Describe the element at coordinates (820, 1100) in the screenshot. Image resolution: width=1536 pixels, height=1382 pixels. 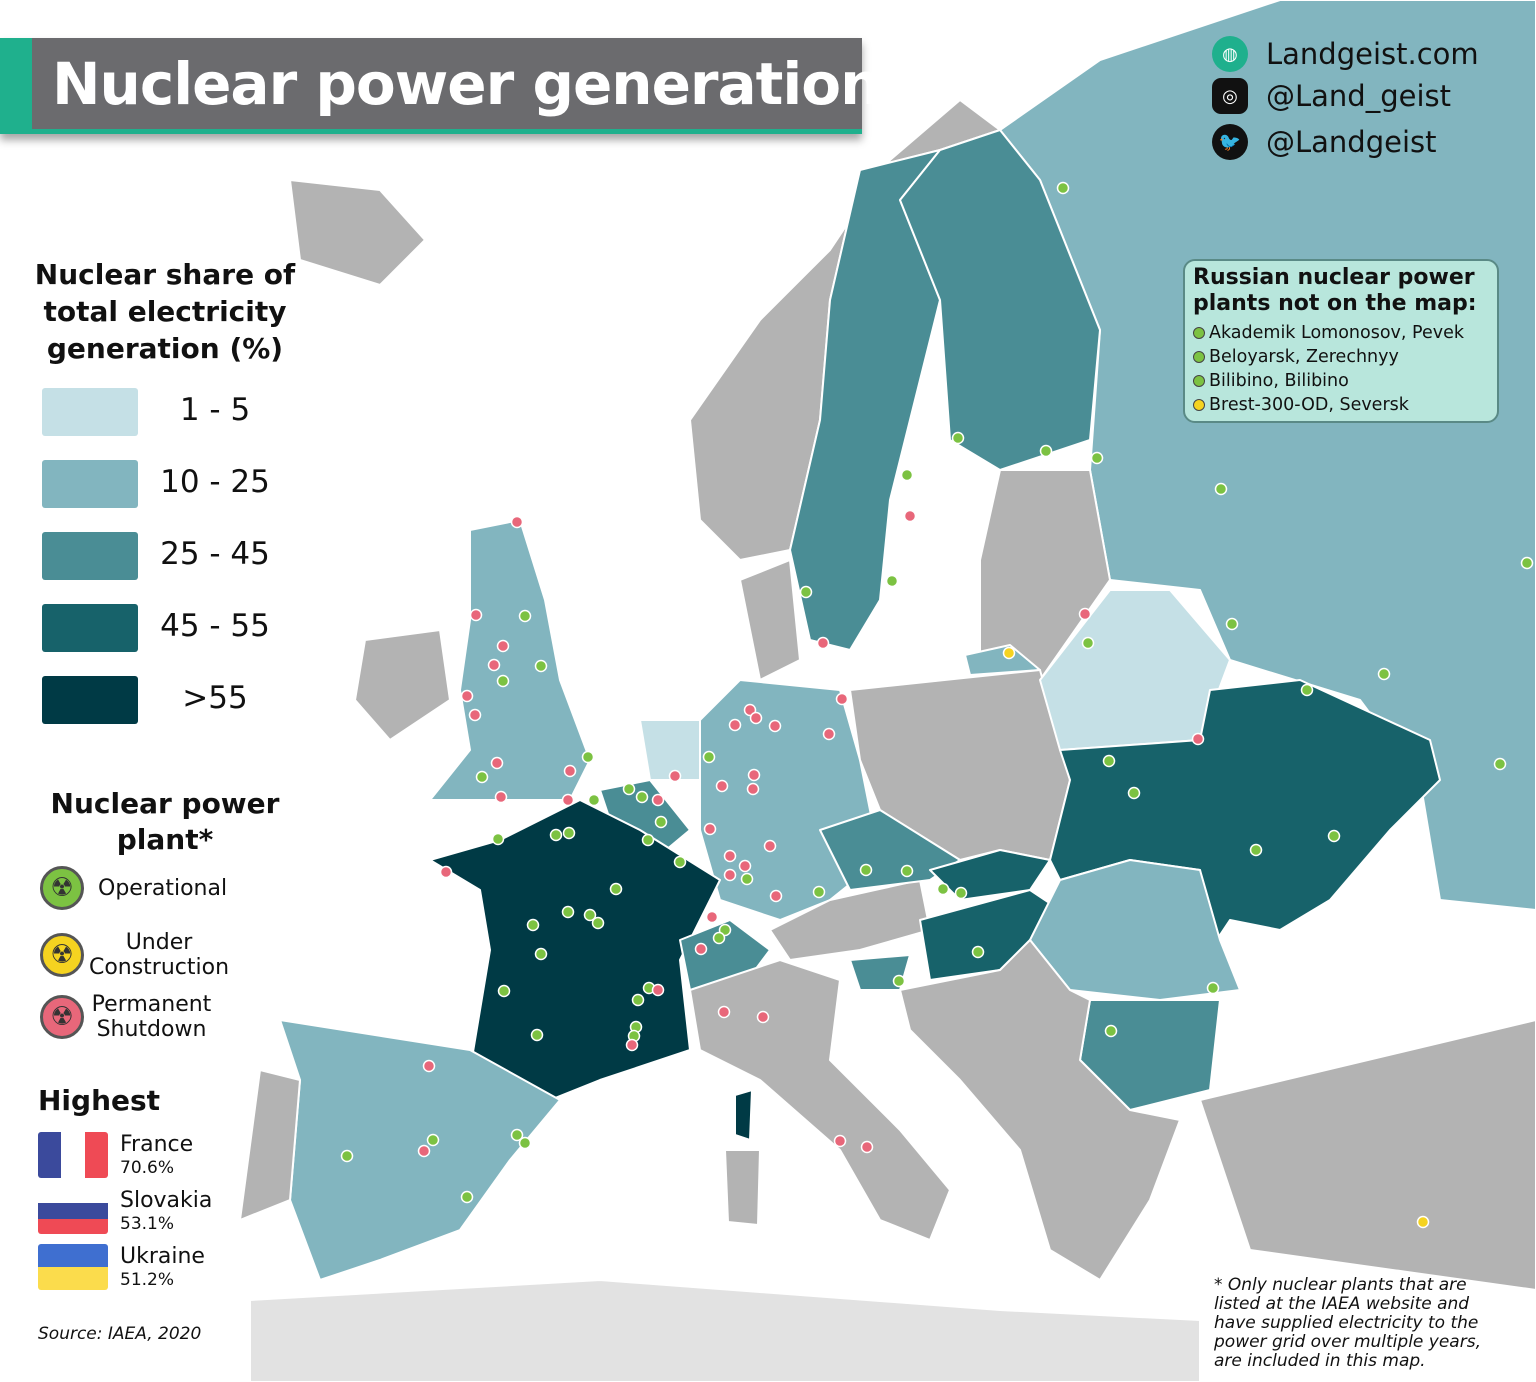
I see `country-italy` at that location.